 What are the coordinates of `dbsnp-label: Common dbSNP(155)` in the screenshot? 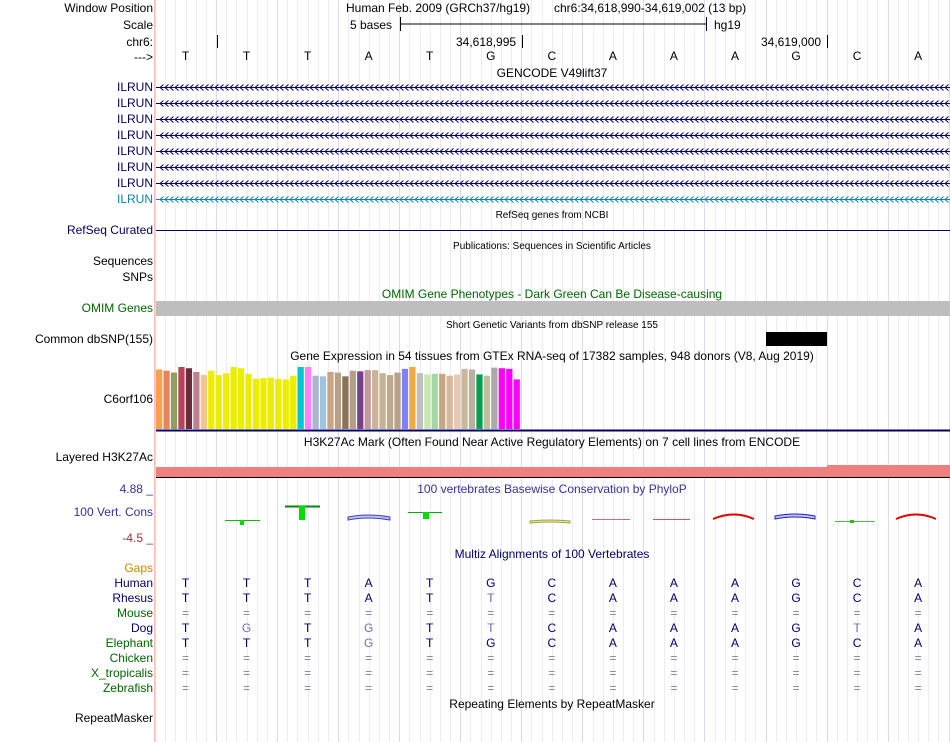 It's located at (93, 339).